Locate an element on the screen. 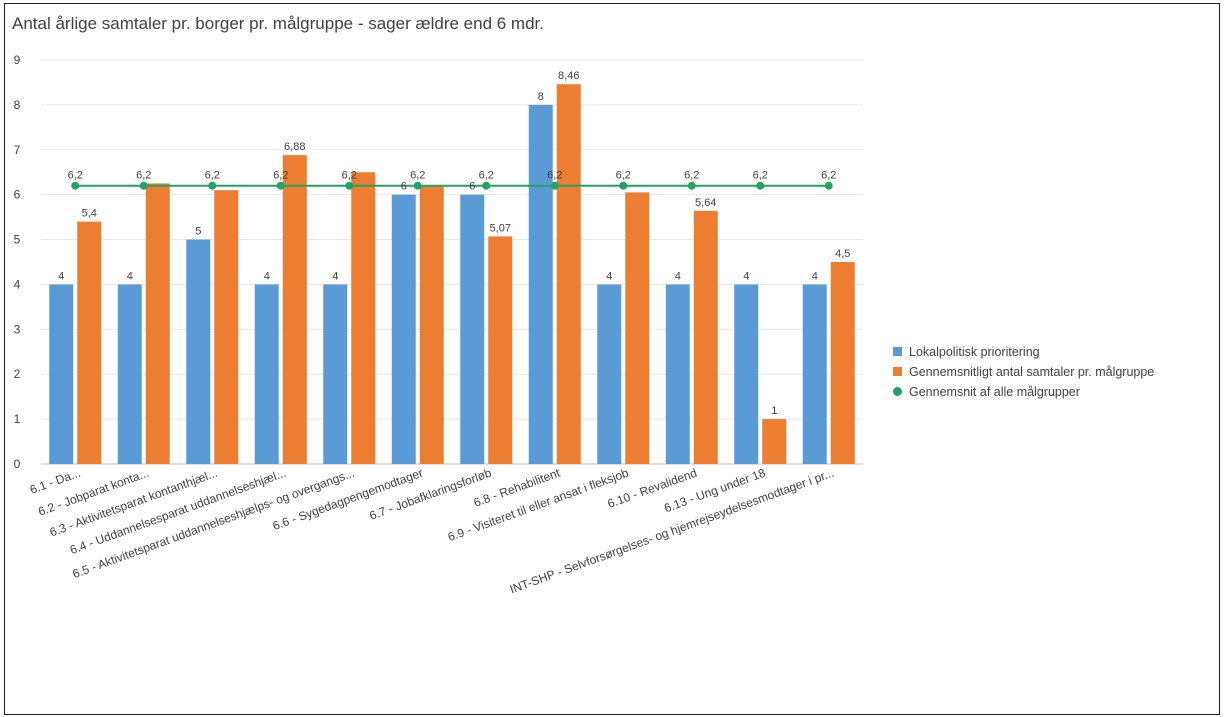 The image size is (1224, 717). y-axis: 0 1 2 3 4 5 6 7 8 9 is located at coordinates (17, 262).